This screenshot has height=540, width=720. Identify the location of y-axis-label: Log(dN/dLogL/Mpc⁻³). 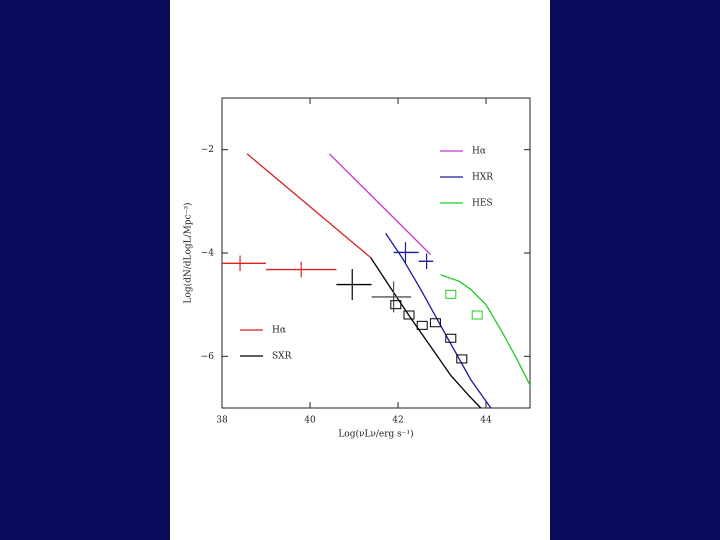
(188, 252).